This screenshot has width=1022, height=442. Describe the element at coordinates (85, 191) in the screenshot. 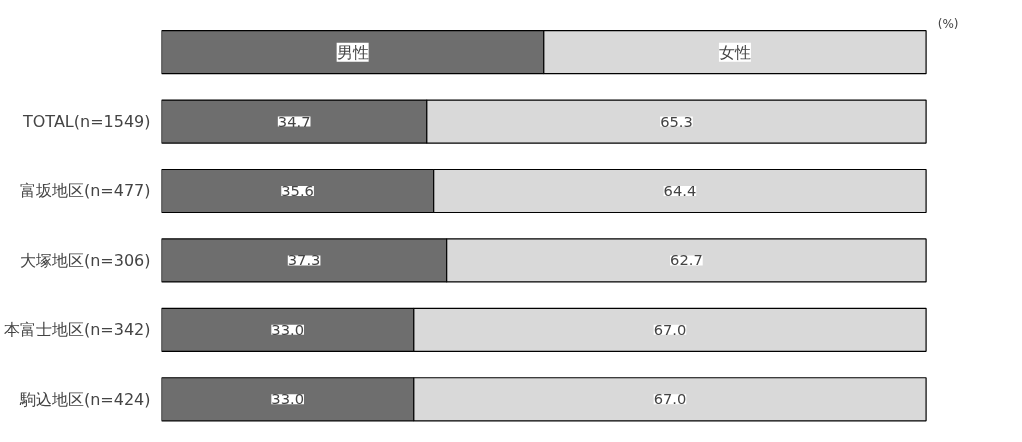

I see `y-tick-label: 富坂地区(n=477)` at that location.